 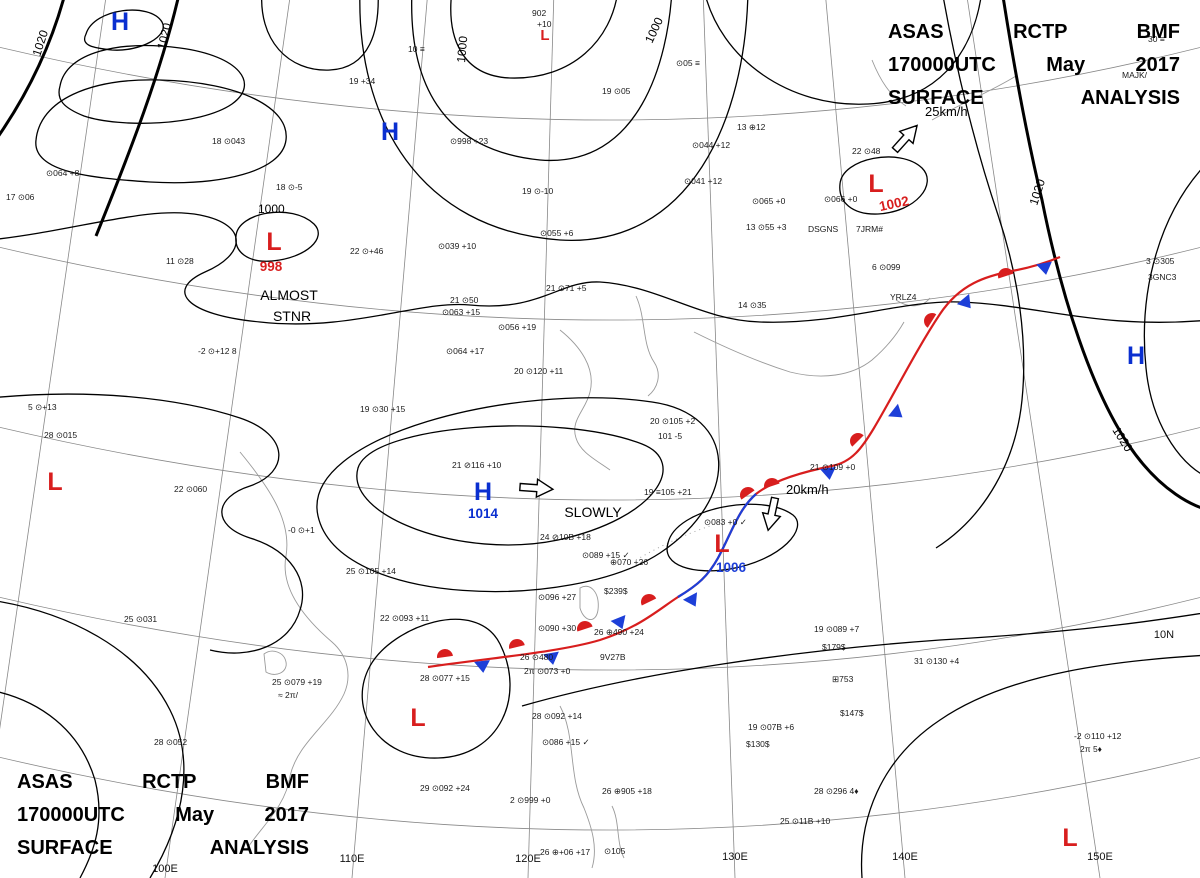 I want to click on station-plot: -0 ⊙+1, so click(x=301, y=530).